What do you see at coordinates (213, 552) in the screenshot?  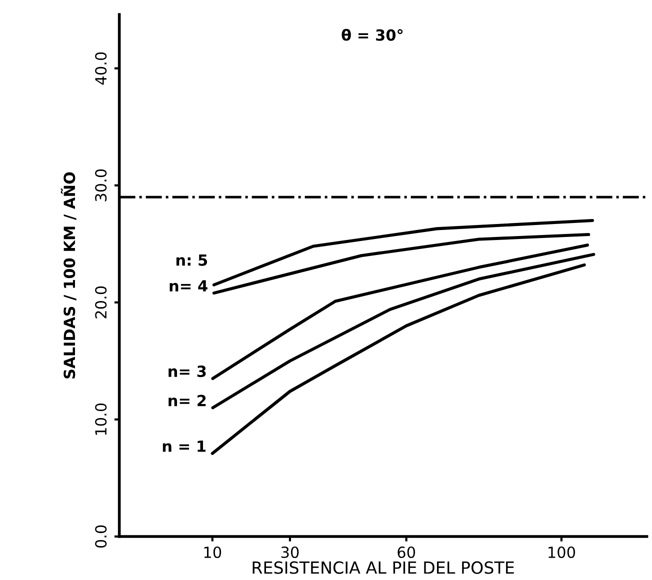 I see `x-tick-label: 10` at bounding box center [213, 552].